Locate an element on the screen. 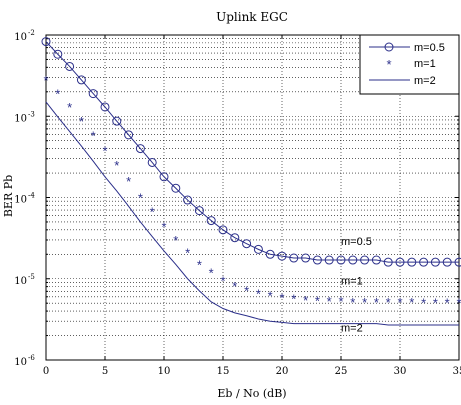  legend-box is located at coordinates (409, 64).